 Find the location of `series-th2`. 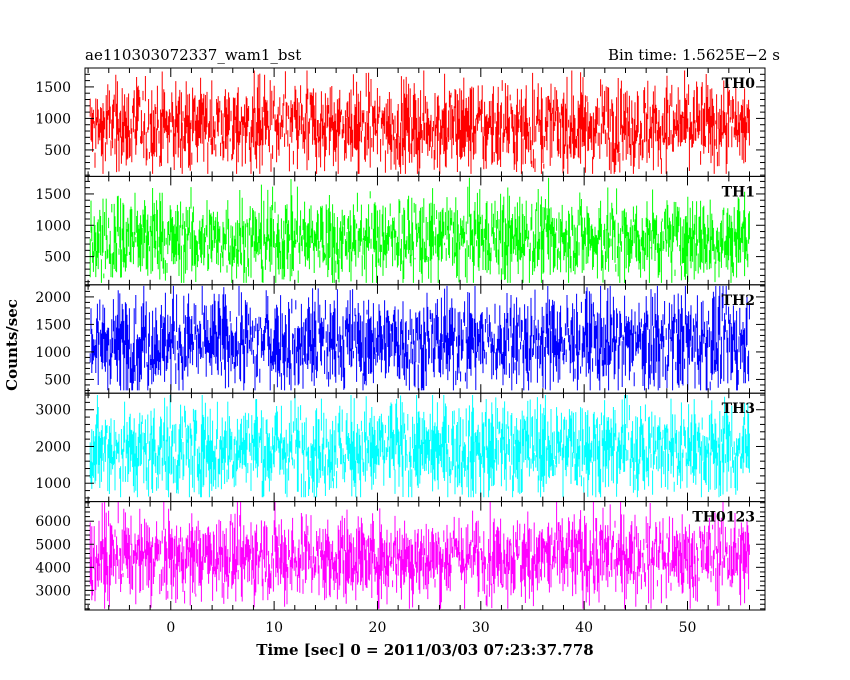

series-th2 is located at coordinates (419, 338).